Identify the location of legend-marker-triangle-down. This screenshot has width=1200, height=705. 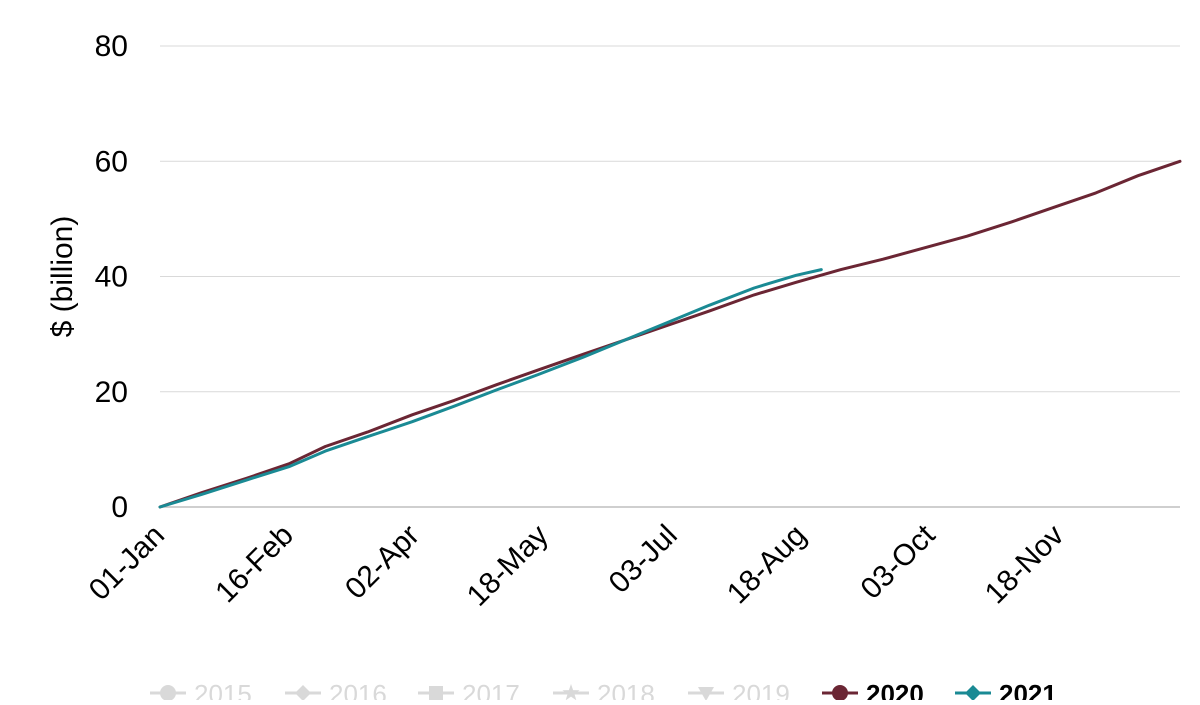
(706, 694).